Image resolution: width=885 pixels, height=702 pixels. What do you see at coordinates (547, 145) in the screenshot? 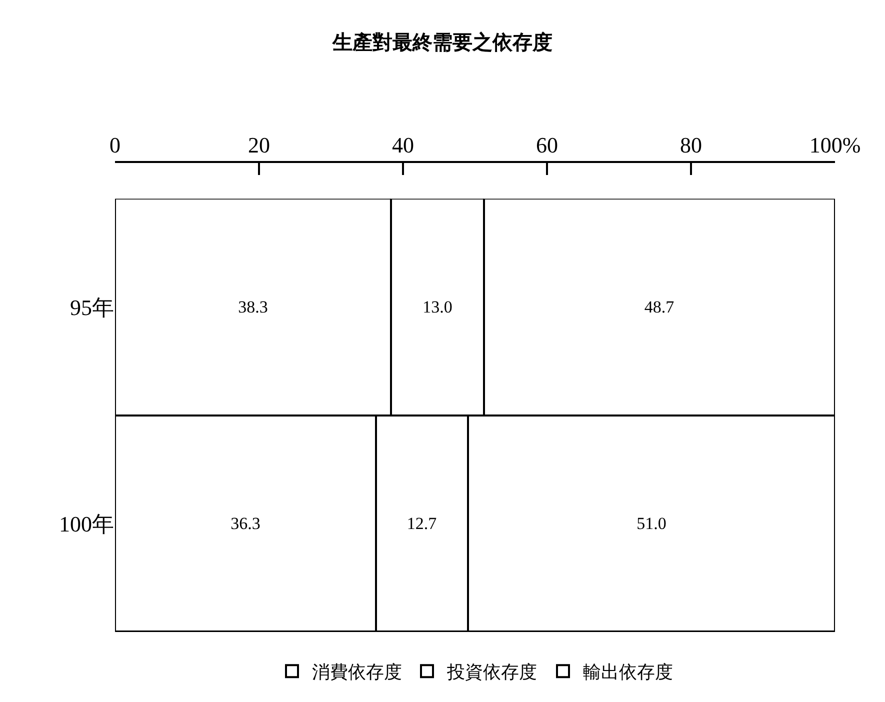
I see `x-tick-label: 60` at bounding box center [547, 145].